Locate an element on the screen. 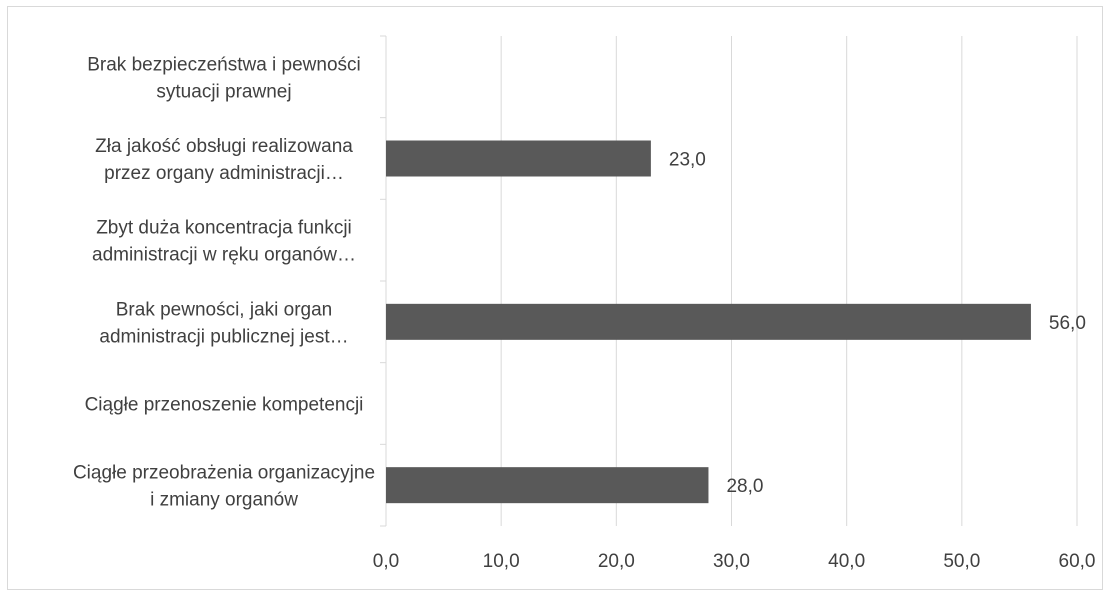  data-label: 56,0 is located at coordinates (1067, 323).